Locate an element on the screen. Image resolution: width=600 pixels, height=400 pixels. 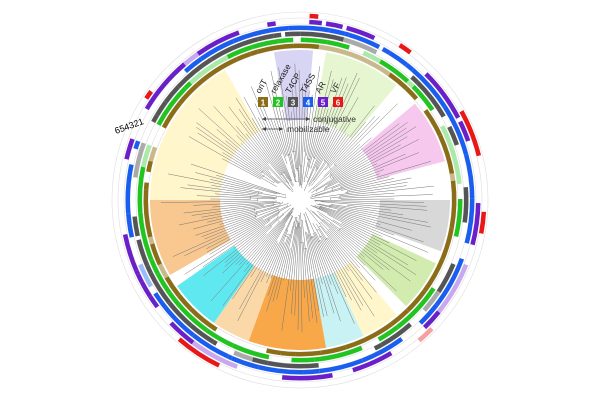
legend-item-orit: 1 oriT is located at coordinates (261, 92).